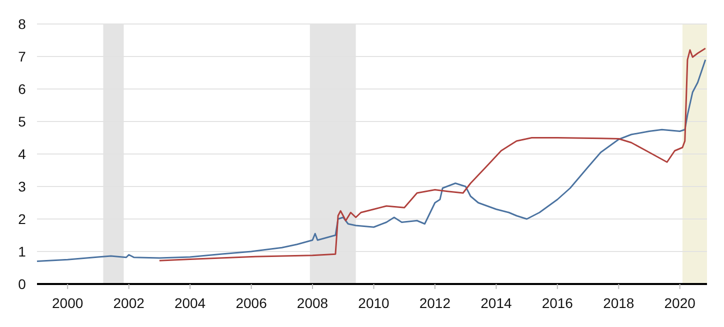 The height and width of the screenshot is (327, 724). What do you see at coordinates (22, 252) in the screenshot?
I see `y-tick-label: 1` at bounding box center [22, 252].